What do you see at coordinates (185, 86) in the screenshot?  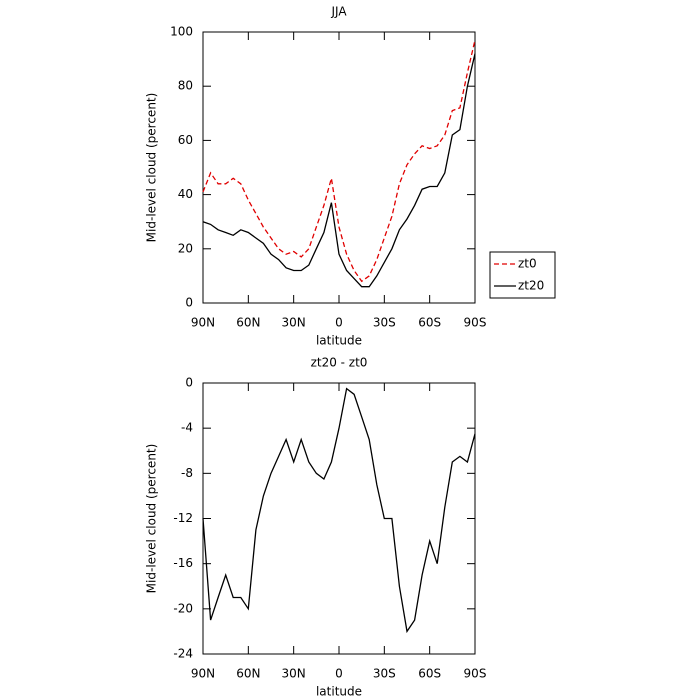 I see `y-tick-label: 80` at bounding box center [185, 86].